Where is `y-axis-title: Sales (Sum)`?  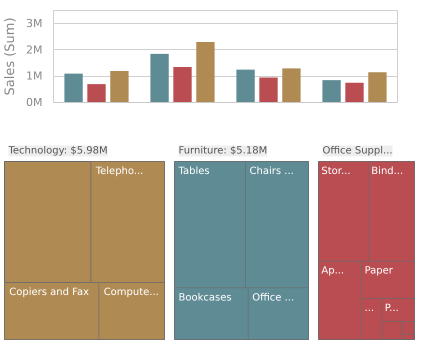
y-axis-title: Sales (Sum) is located at coordinates (10, 56).